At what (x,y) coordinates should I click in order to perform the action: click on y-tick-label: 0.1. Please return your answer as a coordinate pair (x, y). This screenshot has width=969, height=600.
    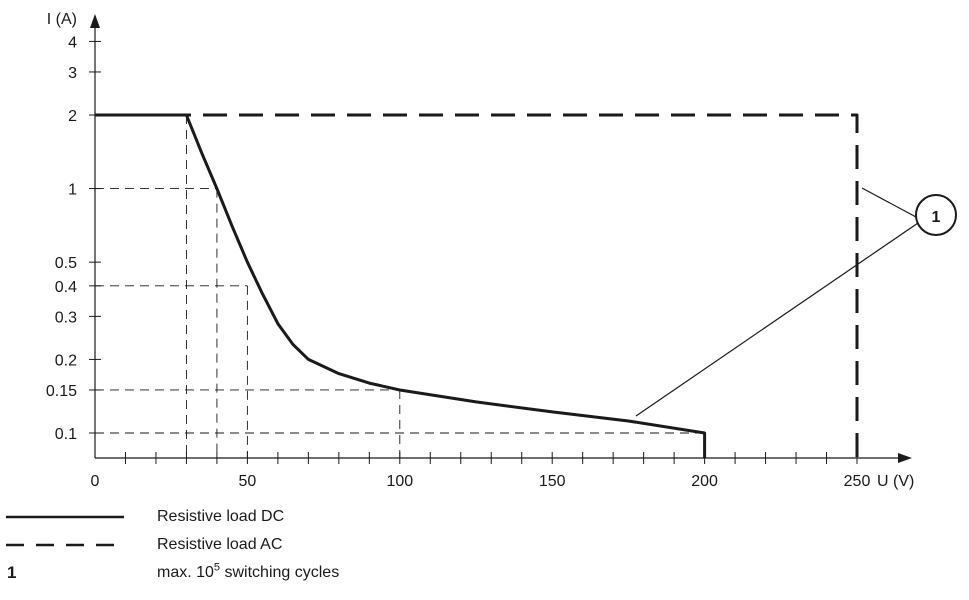
    Looking at the image, I should click on (66, 434).